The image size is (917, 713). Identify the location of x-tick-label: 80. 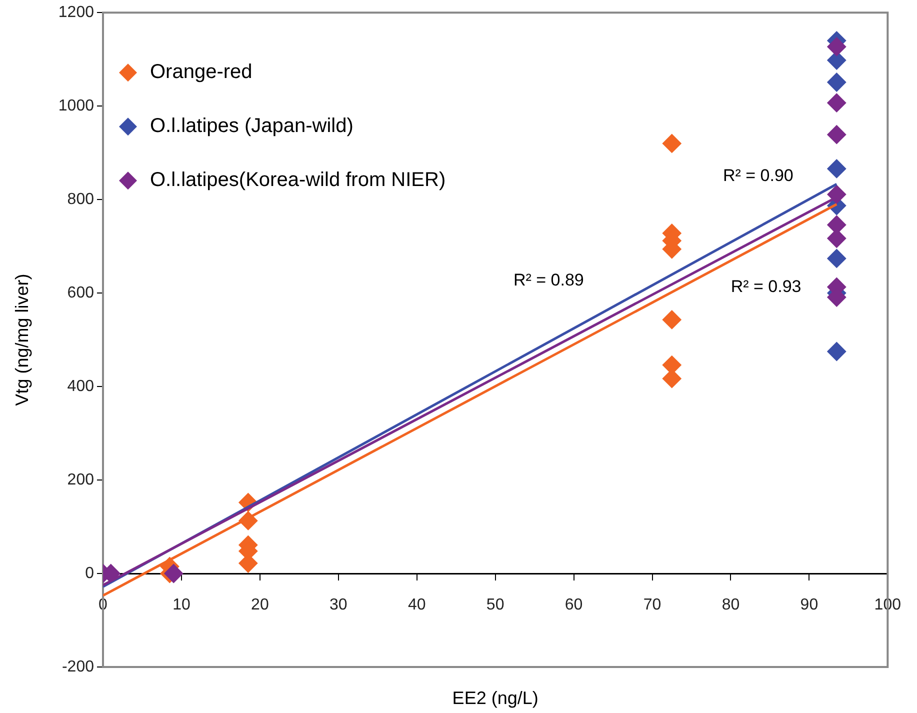
(731, 605).